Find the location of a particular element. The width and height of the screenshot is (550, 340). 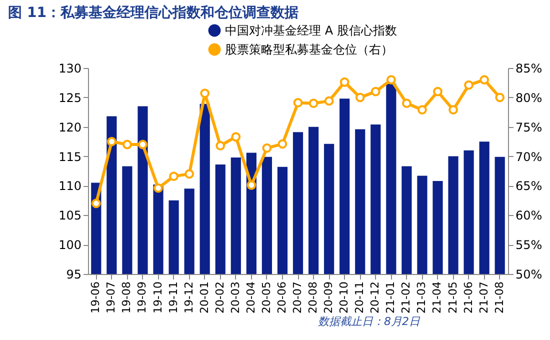

x-tick-label: 20-12 is located at coordinates (375, 298).